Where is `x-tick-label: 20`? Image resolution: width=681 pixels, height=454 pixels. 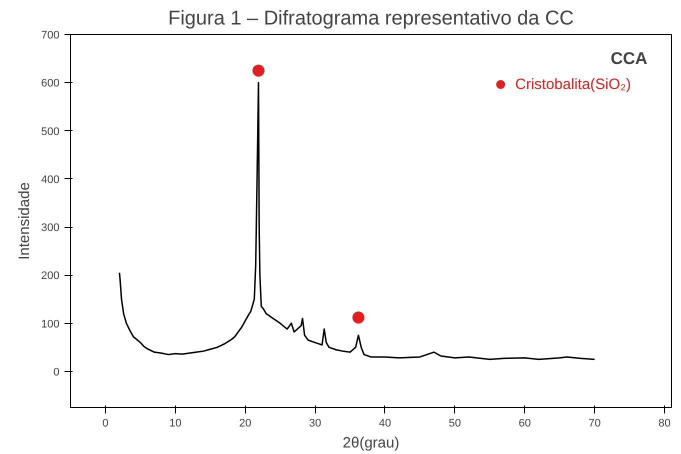
x-tick-label: 20 is located at coordinates (245, 424).